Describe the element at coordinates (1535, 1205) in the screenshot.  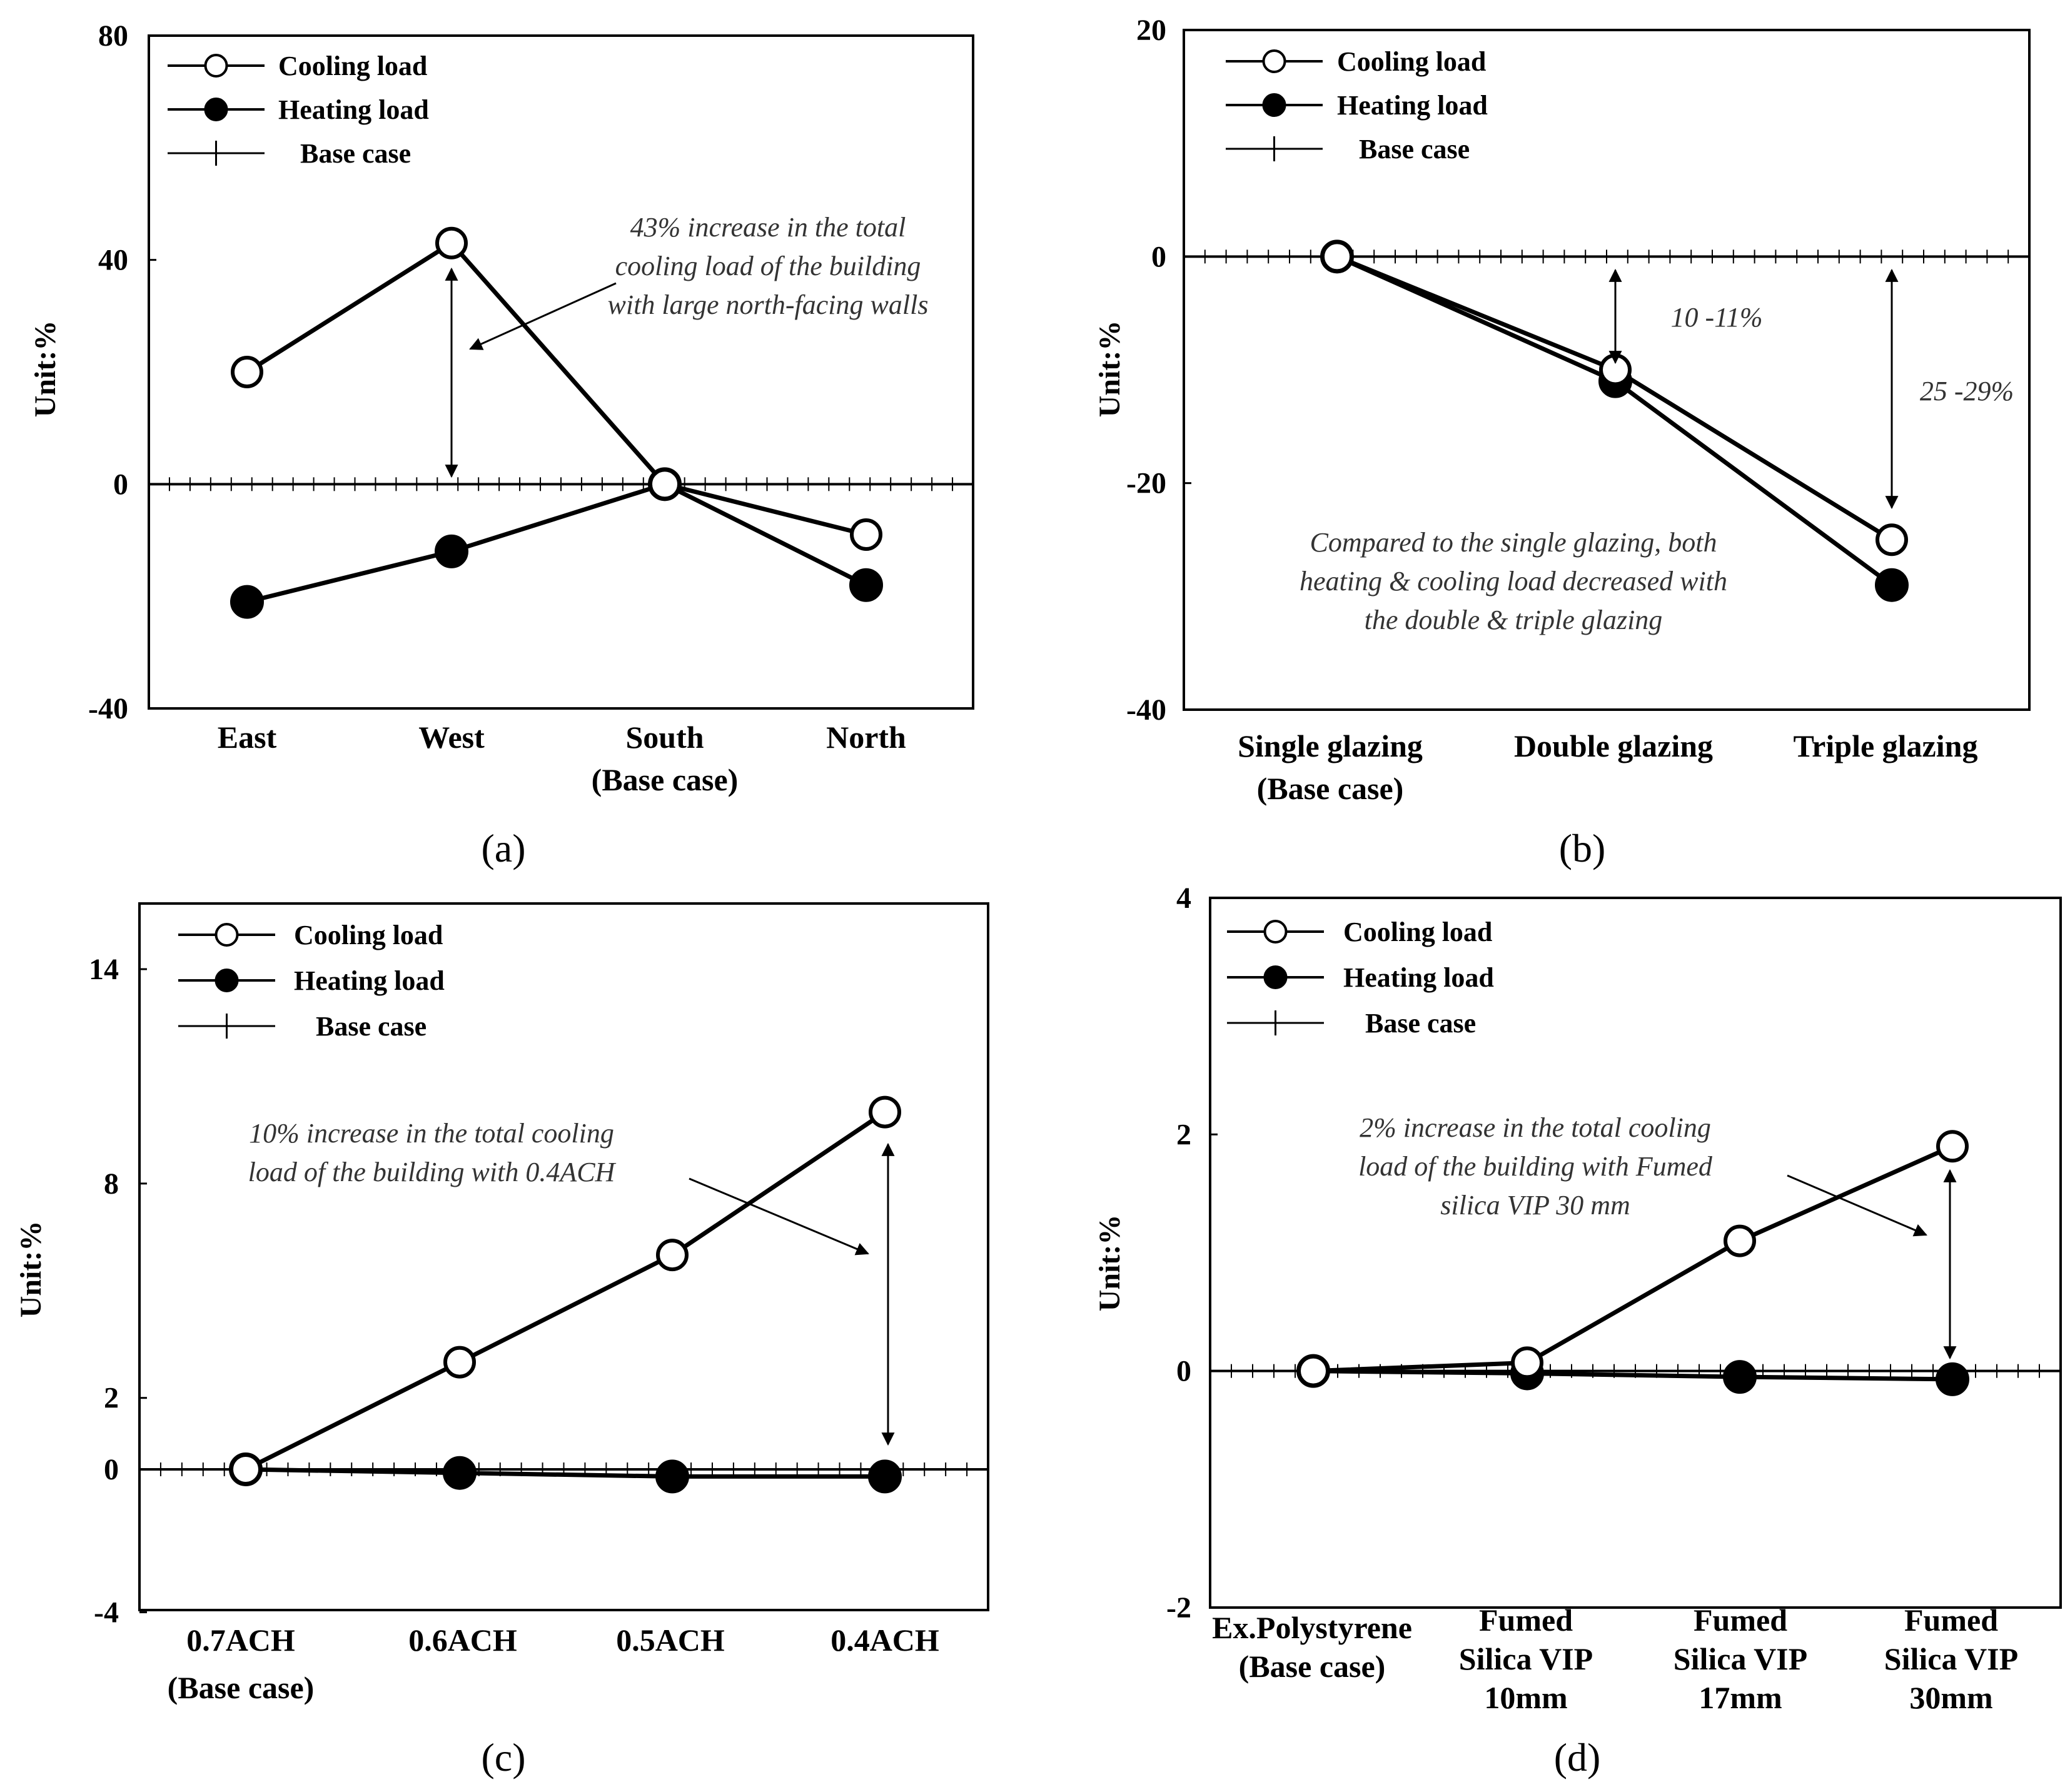
I see `annotation-line-2: silica VIP 30 mm` at that location.